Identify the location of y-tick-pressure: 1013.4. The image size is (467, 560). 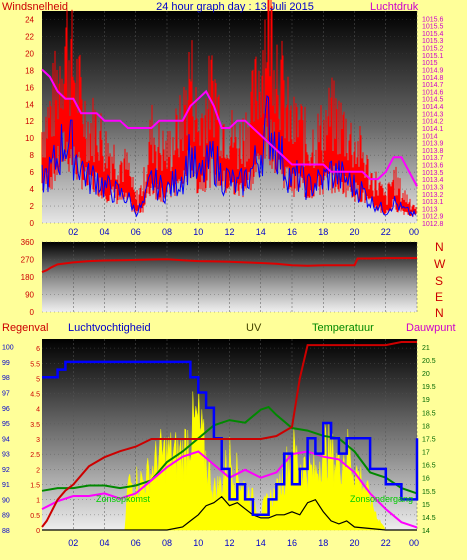
(433, 180).